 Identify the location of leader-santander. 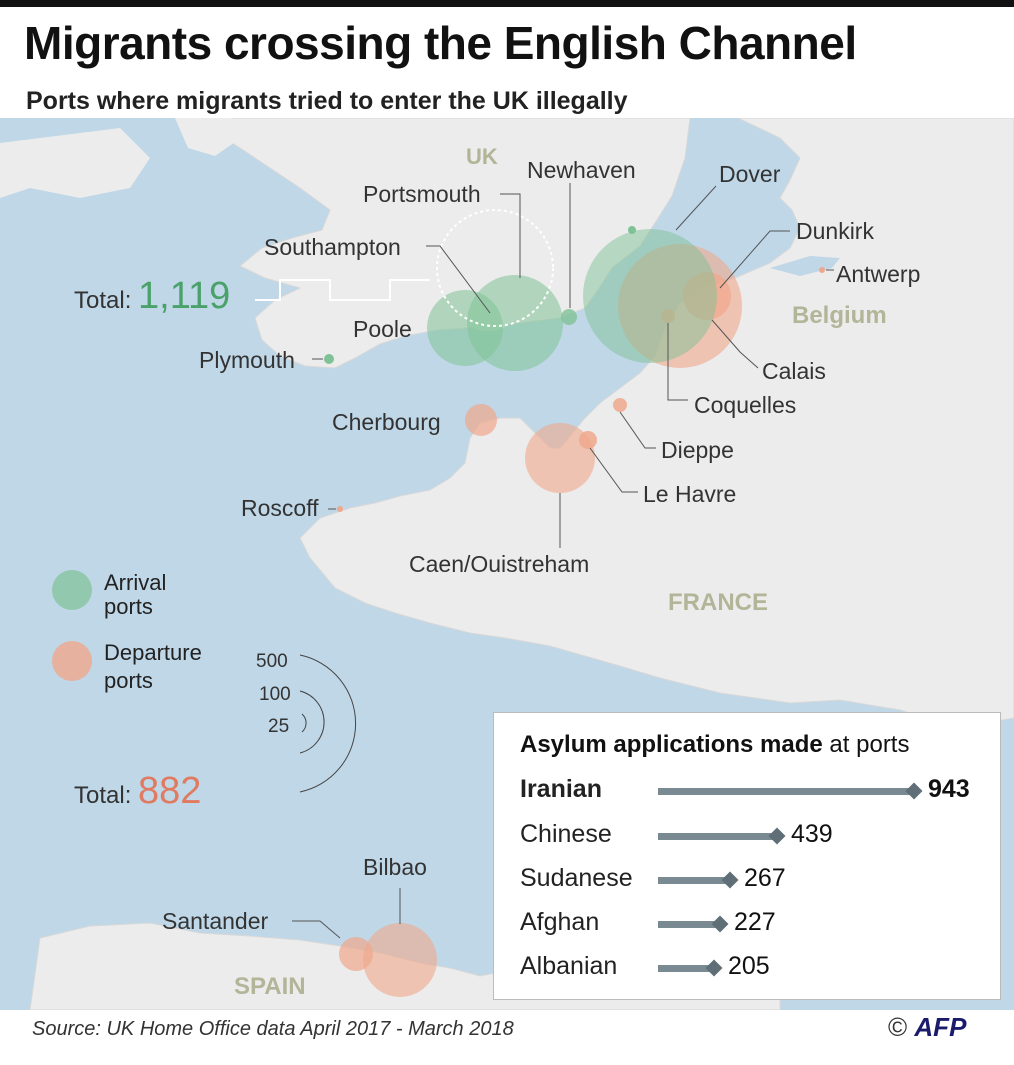
(316, 929).